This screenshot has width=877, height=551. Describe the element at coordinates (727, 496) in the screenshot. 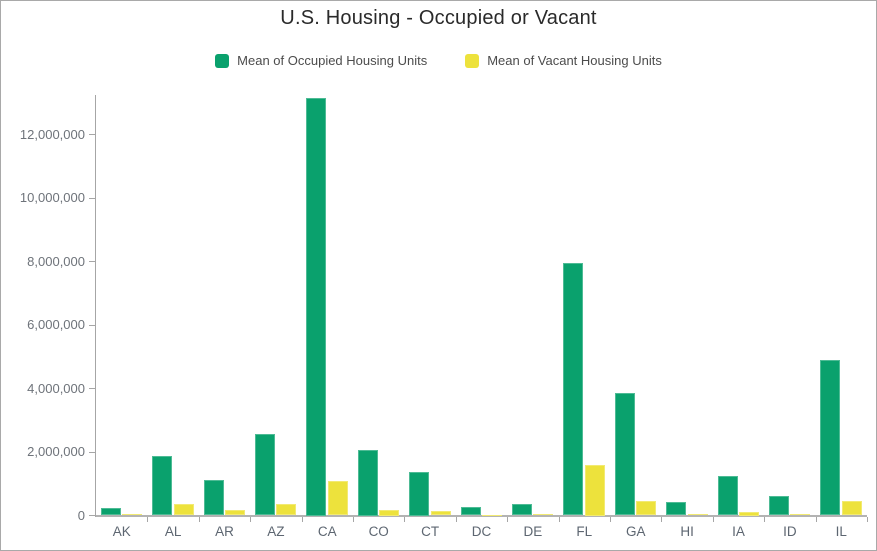

I see `bar-occupied-ia` at that location.